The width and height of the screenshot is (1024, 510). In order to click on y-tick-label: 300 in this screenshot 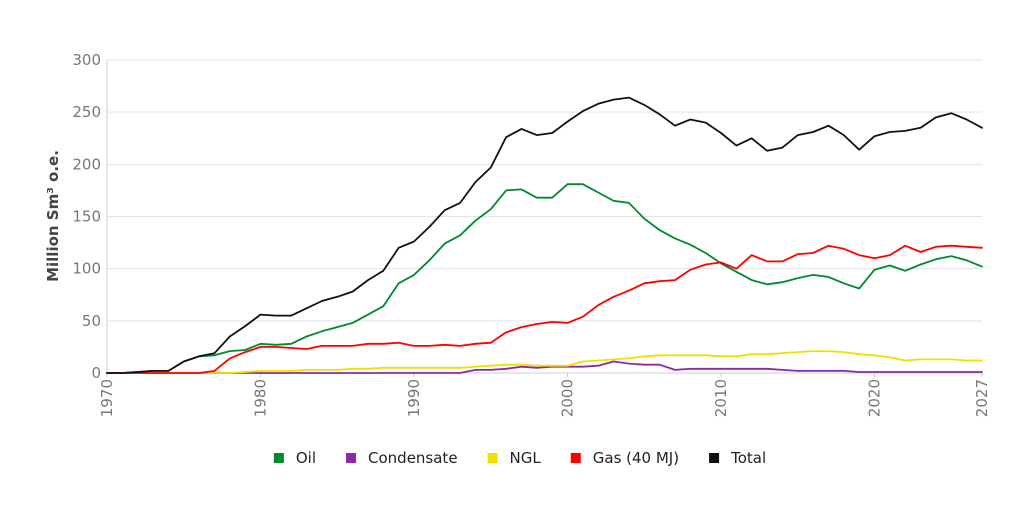, I will do `click(86, 60)`.